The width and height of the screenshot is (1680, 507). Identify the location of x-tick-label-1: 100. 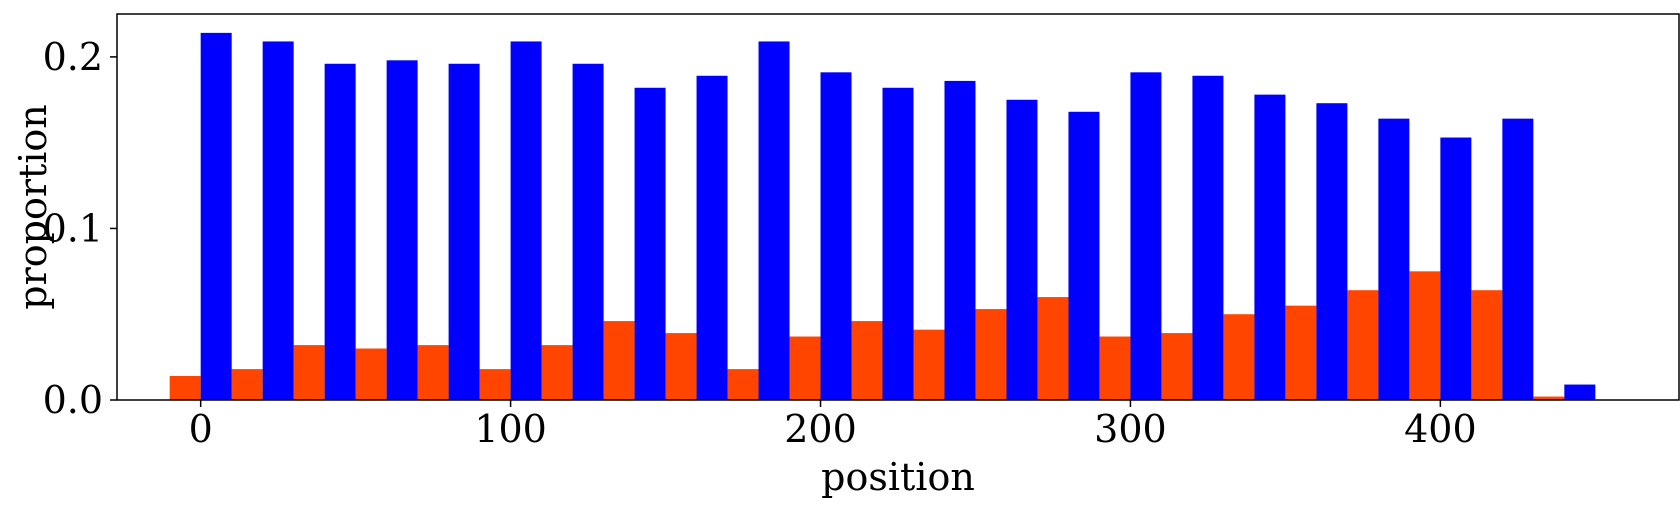
(510, 429).